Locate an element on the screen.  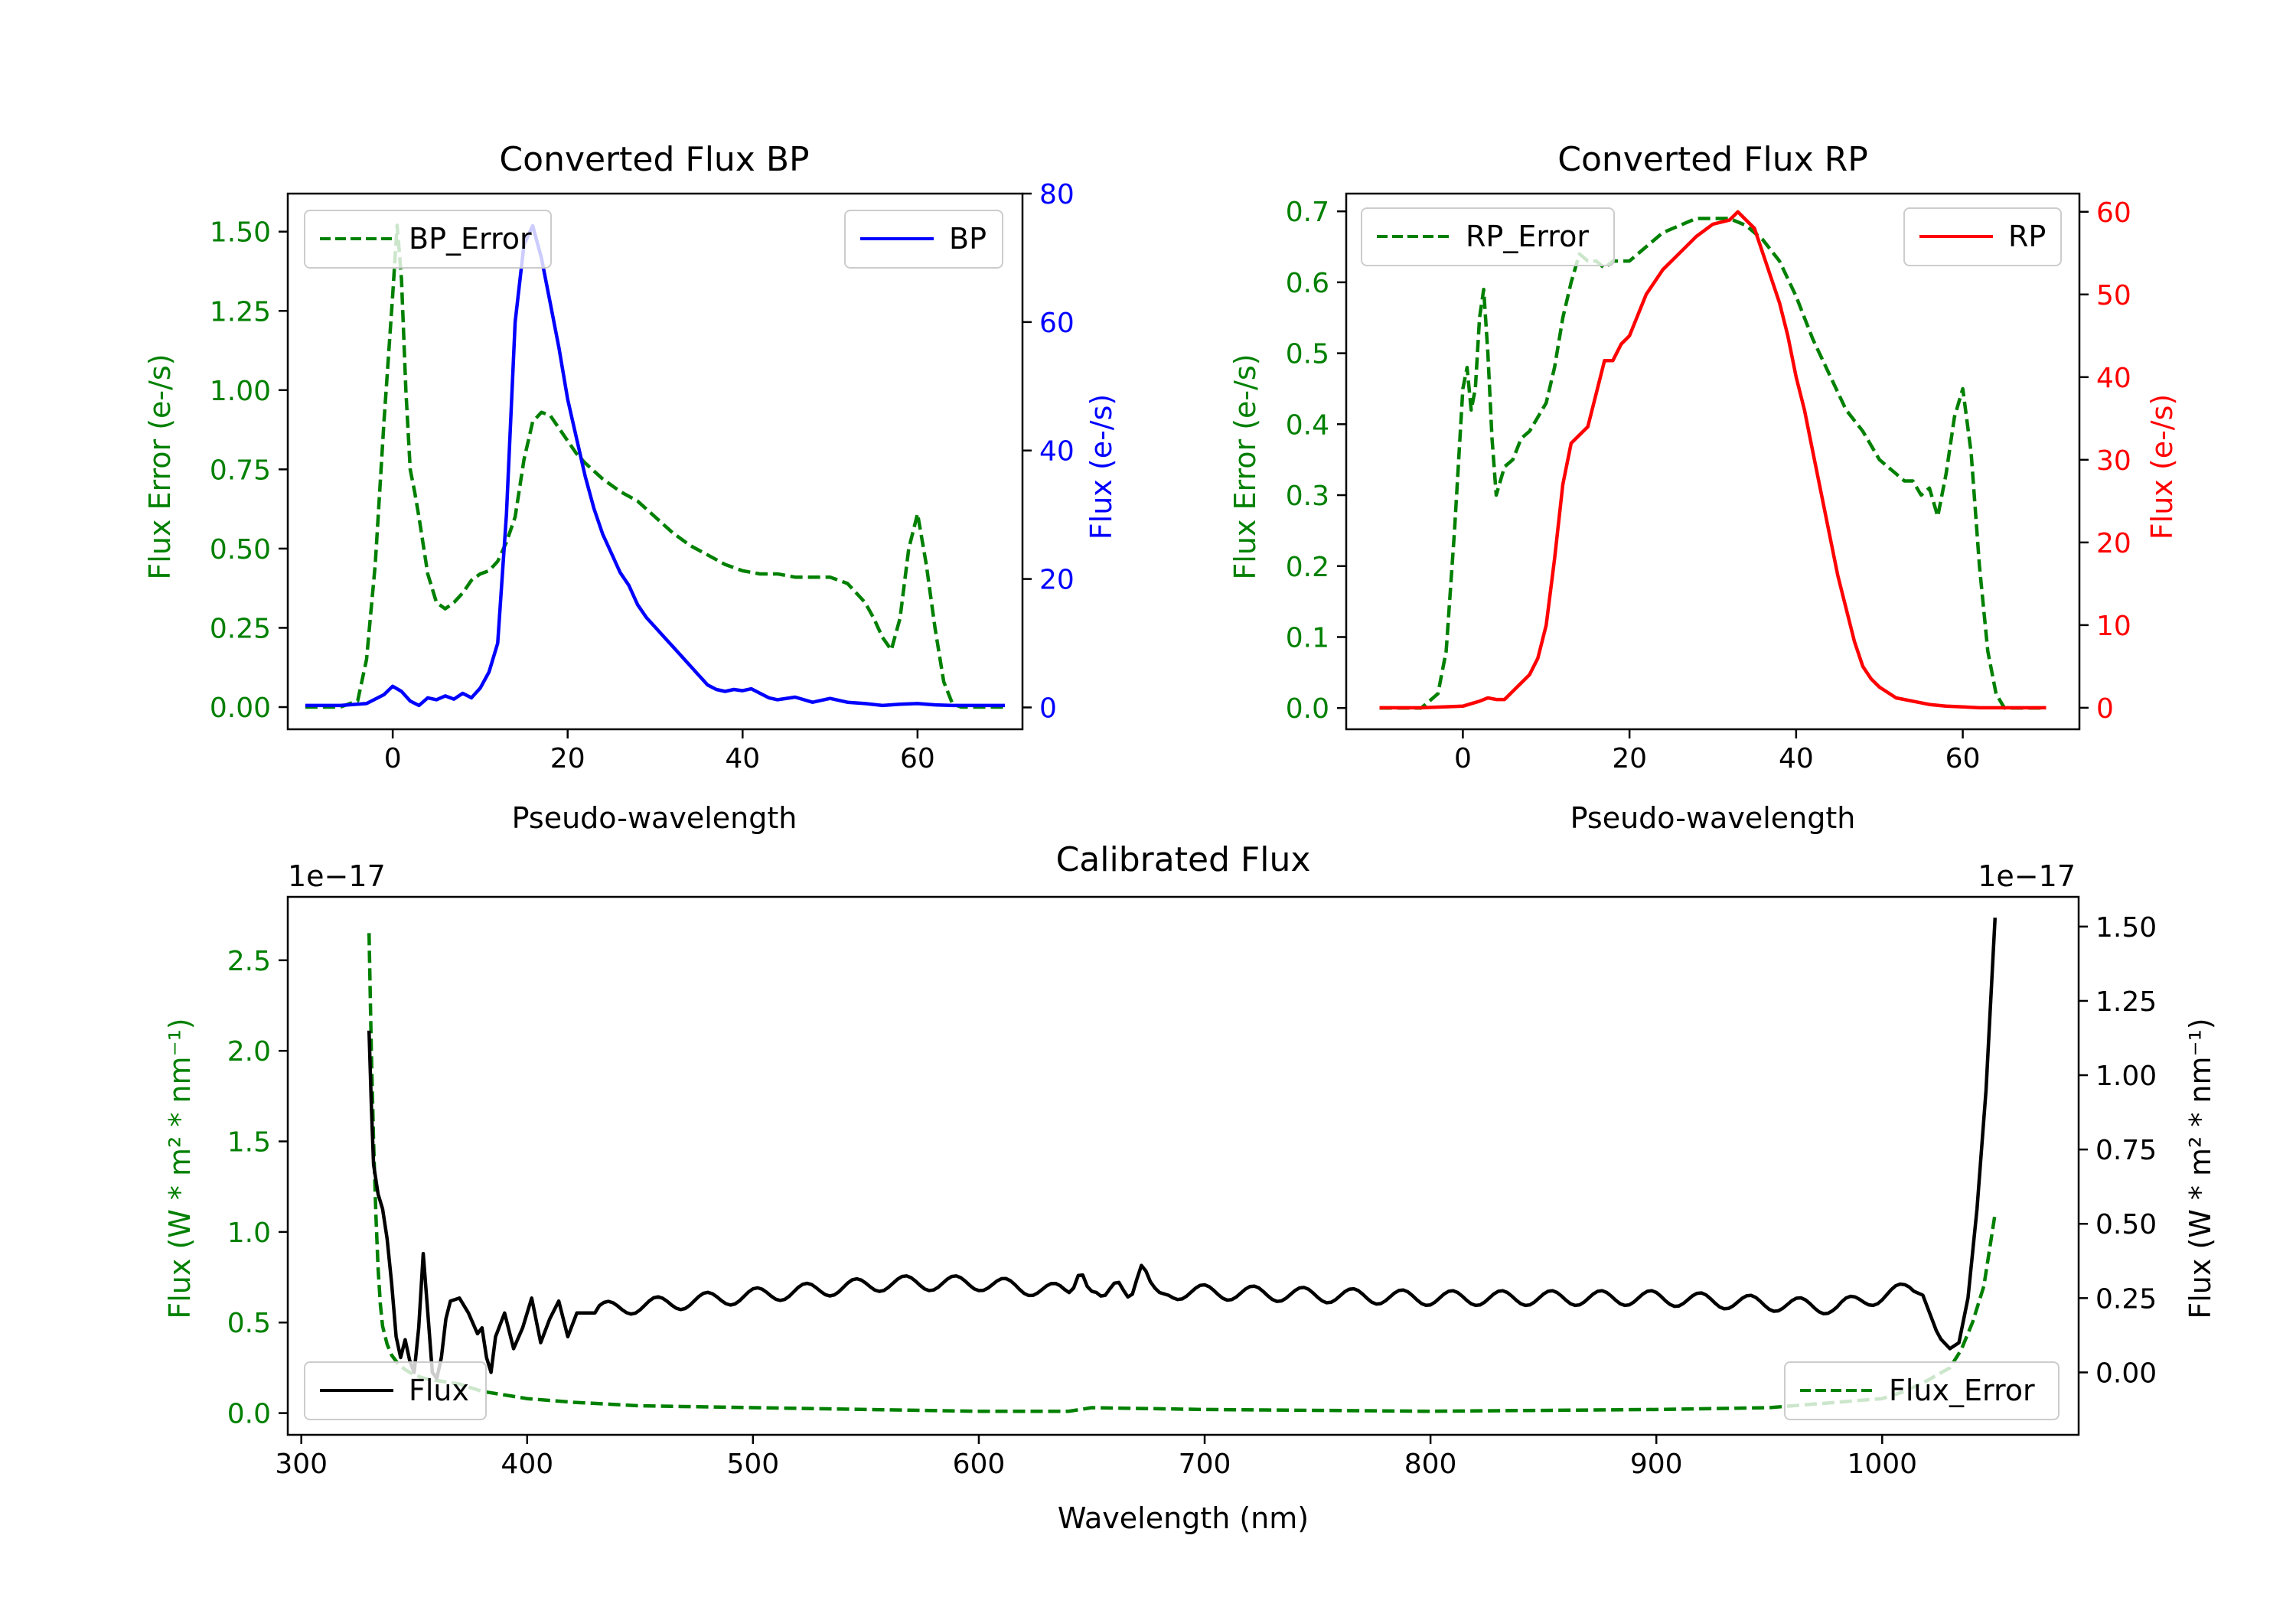
rp-ytick-left-label: 0.5 is located at coordinates (1307, 354).